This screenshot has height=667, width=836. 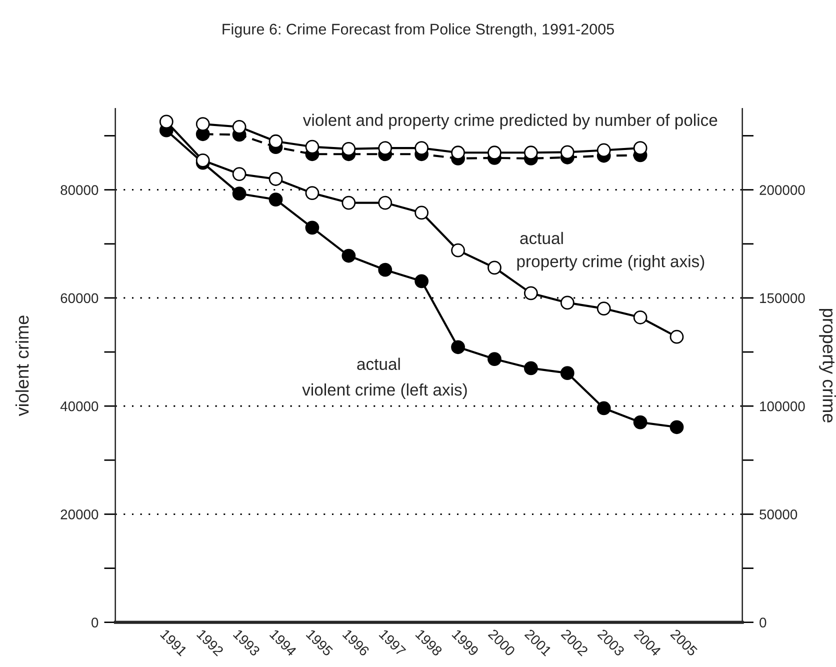 I want to click on y-tick-label: 80000, so click(x=79, y=190).